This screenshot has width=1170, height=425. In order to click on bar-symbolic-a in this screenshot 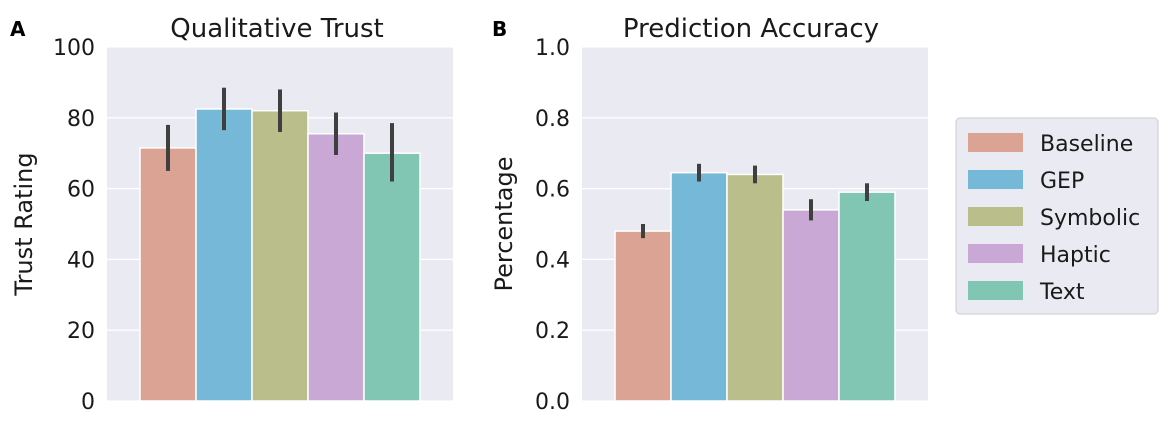, I will do `click(280, 255)`.